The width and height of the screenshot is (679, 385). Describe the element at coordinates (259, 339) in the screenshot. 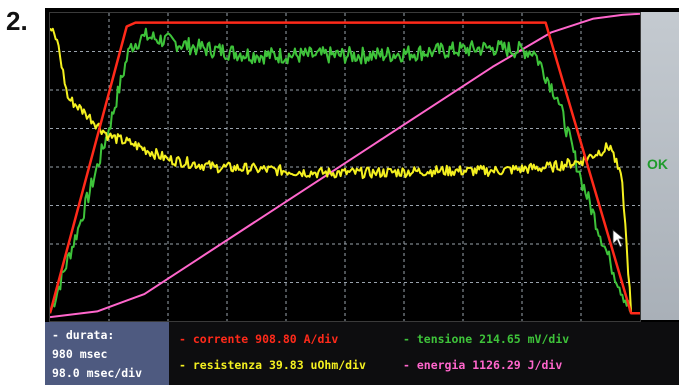

I see `corrente-readout: - corrente 908.80 A/div` at that location.